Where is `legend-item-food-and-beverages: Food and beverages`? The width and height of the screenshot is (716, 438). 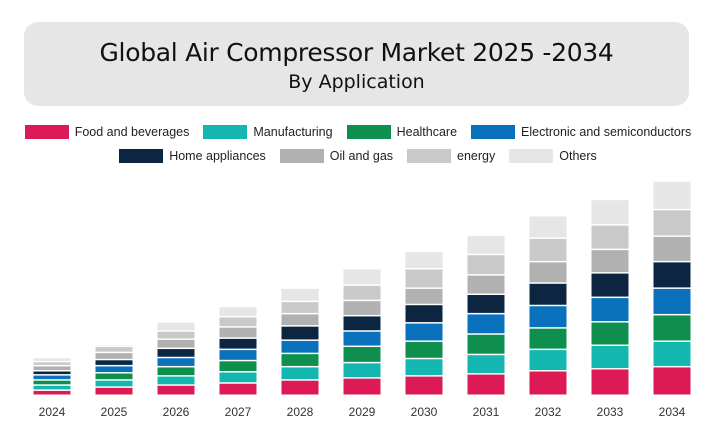 legend-item-food-and-beverages: Food and beverages is located at coordinates (107, 132).